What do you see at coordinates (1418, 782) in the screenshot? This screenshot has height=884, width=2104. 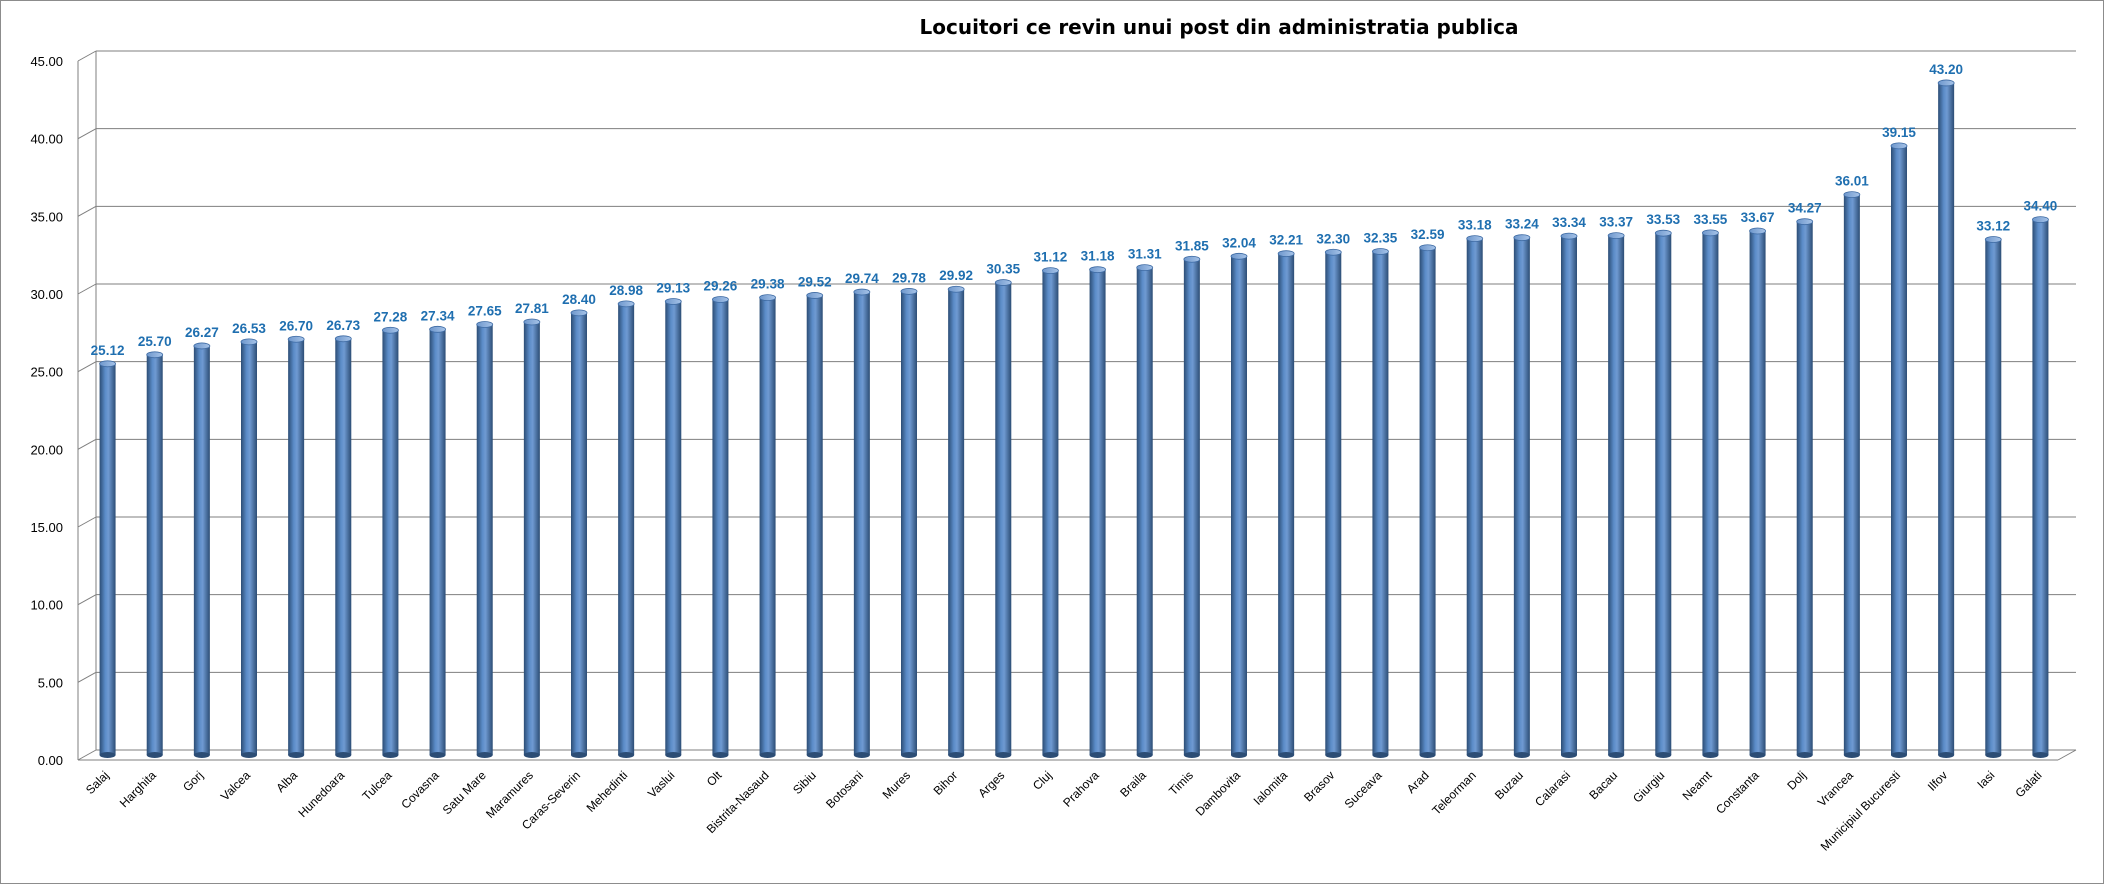 I see `x-tick-label: Arad` at bounding box center [1418, 782].